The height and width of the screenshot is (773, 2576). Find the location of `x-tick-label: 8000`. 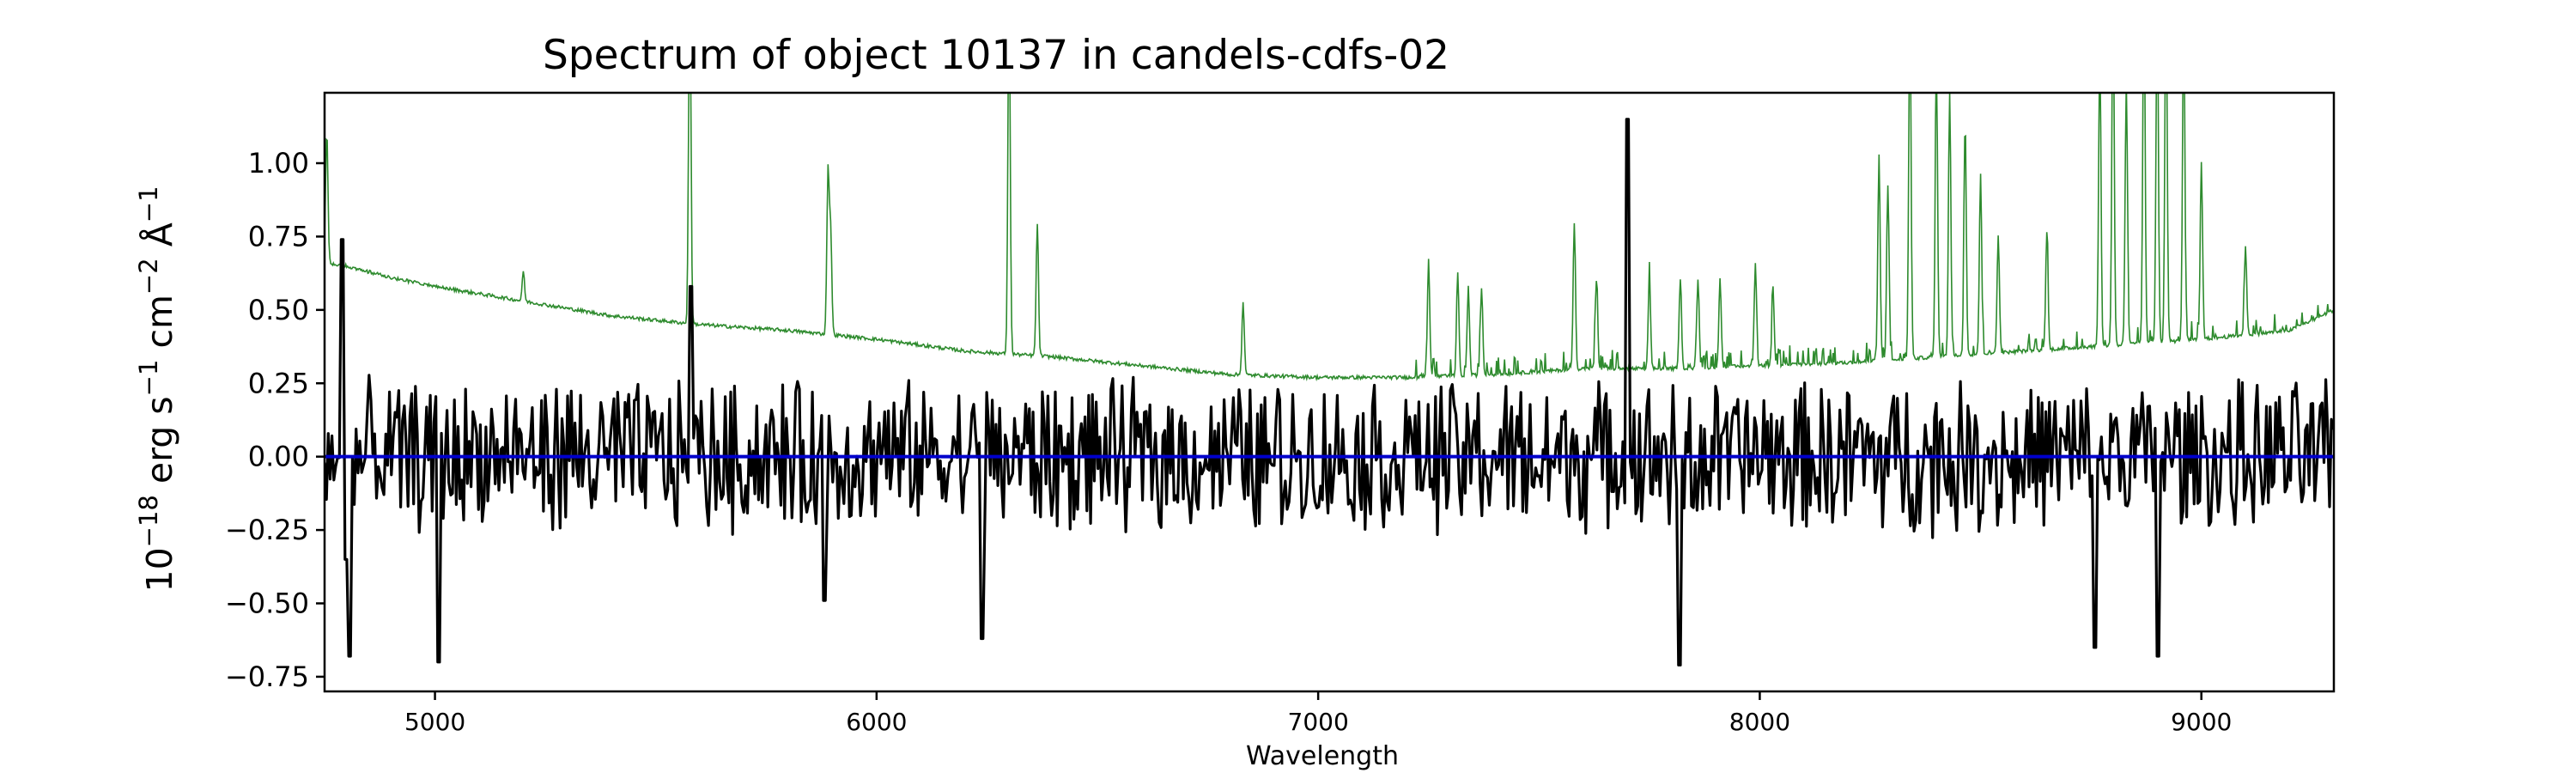

x-tick-label: 8000 is located at coordinates (1760, 722).